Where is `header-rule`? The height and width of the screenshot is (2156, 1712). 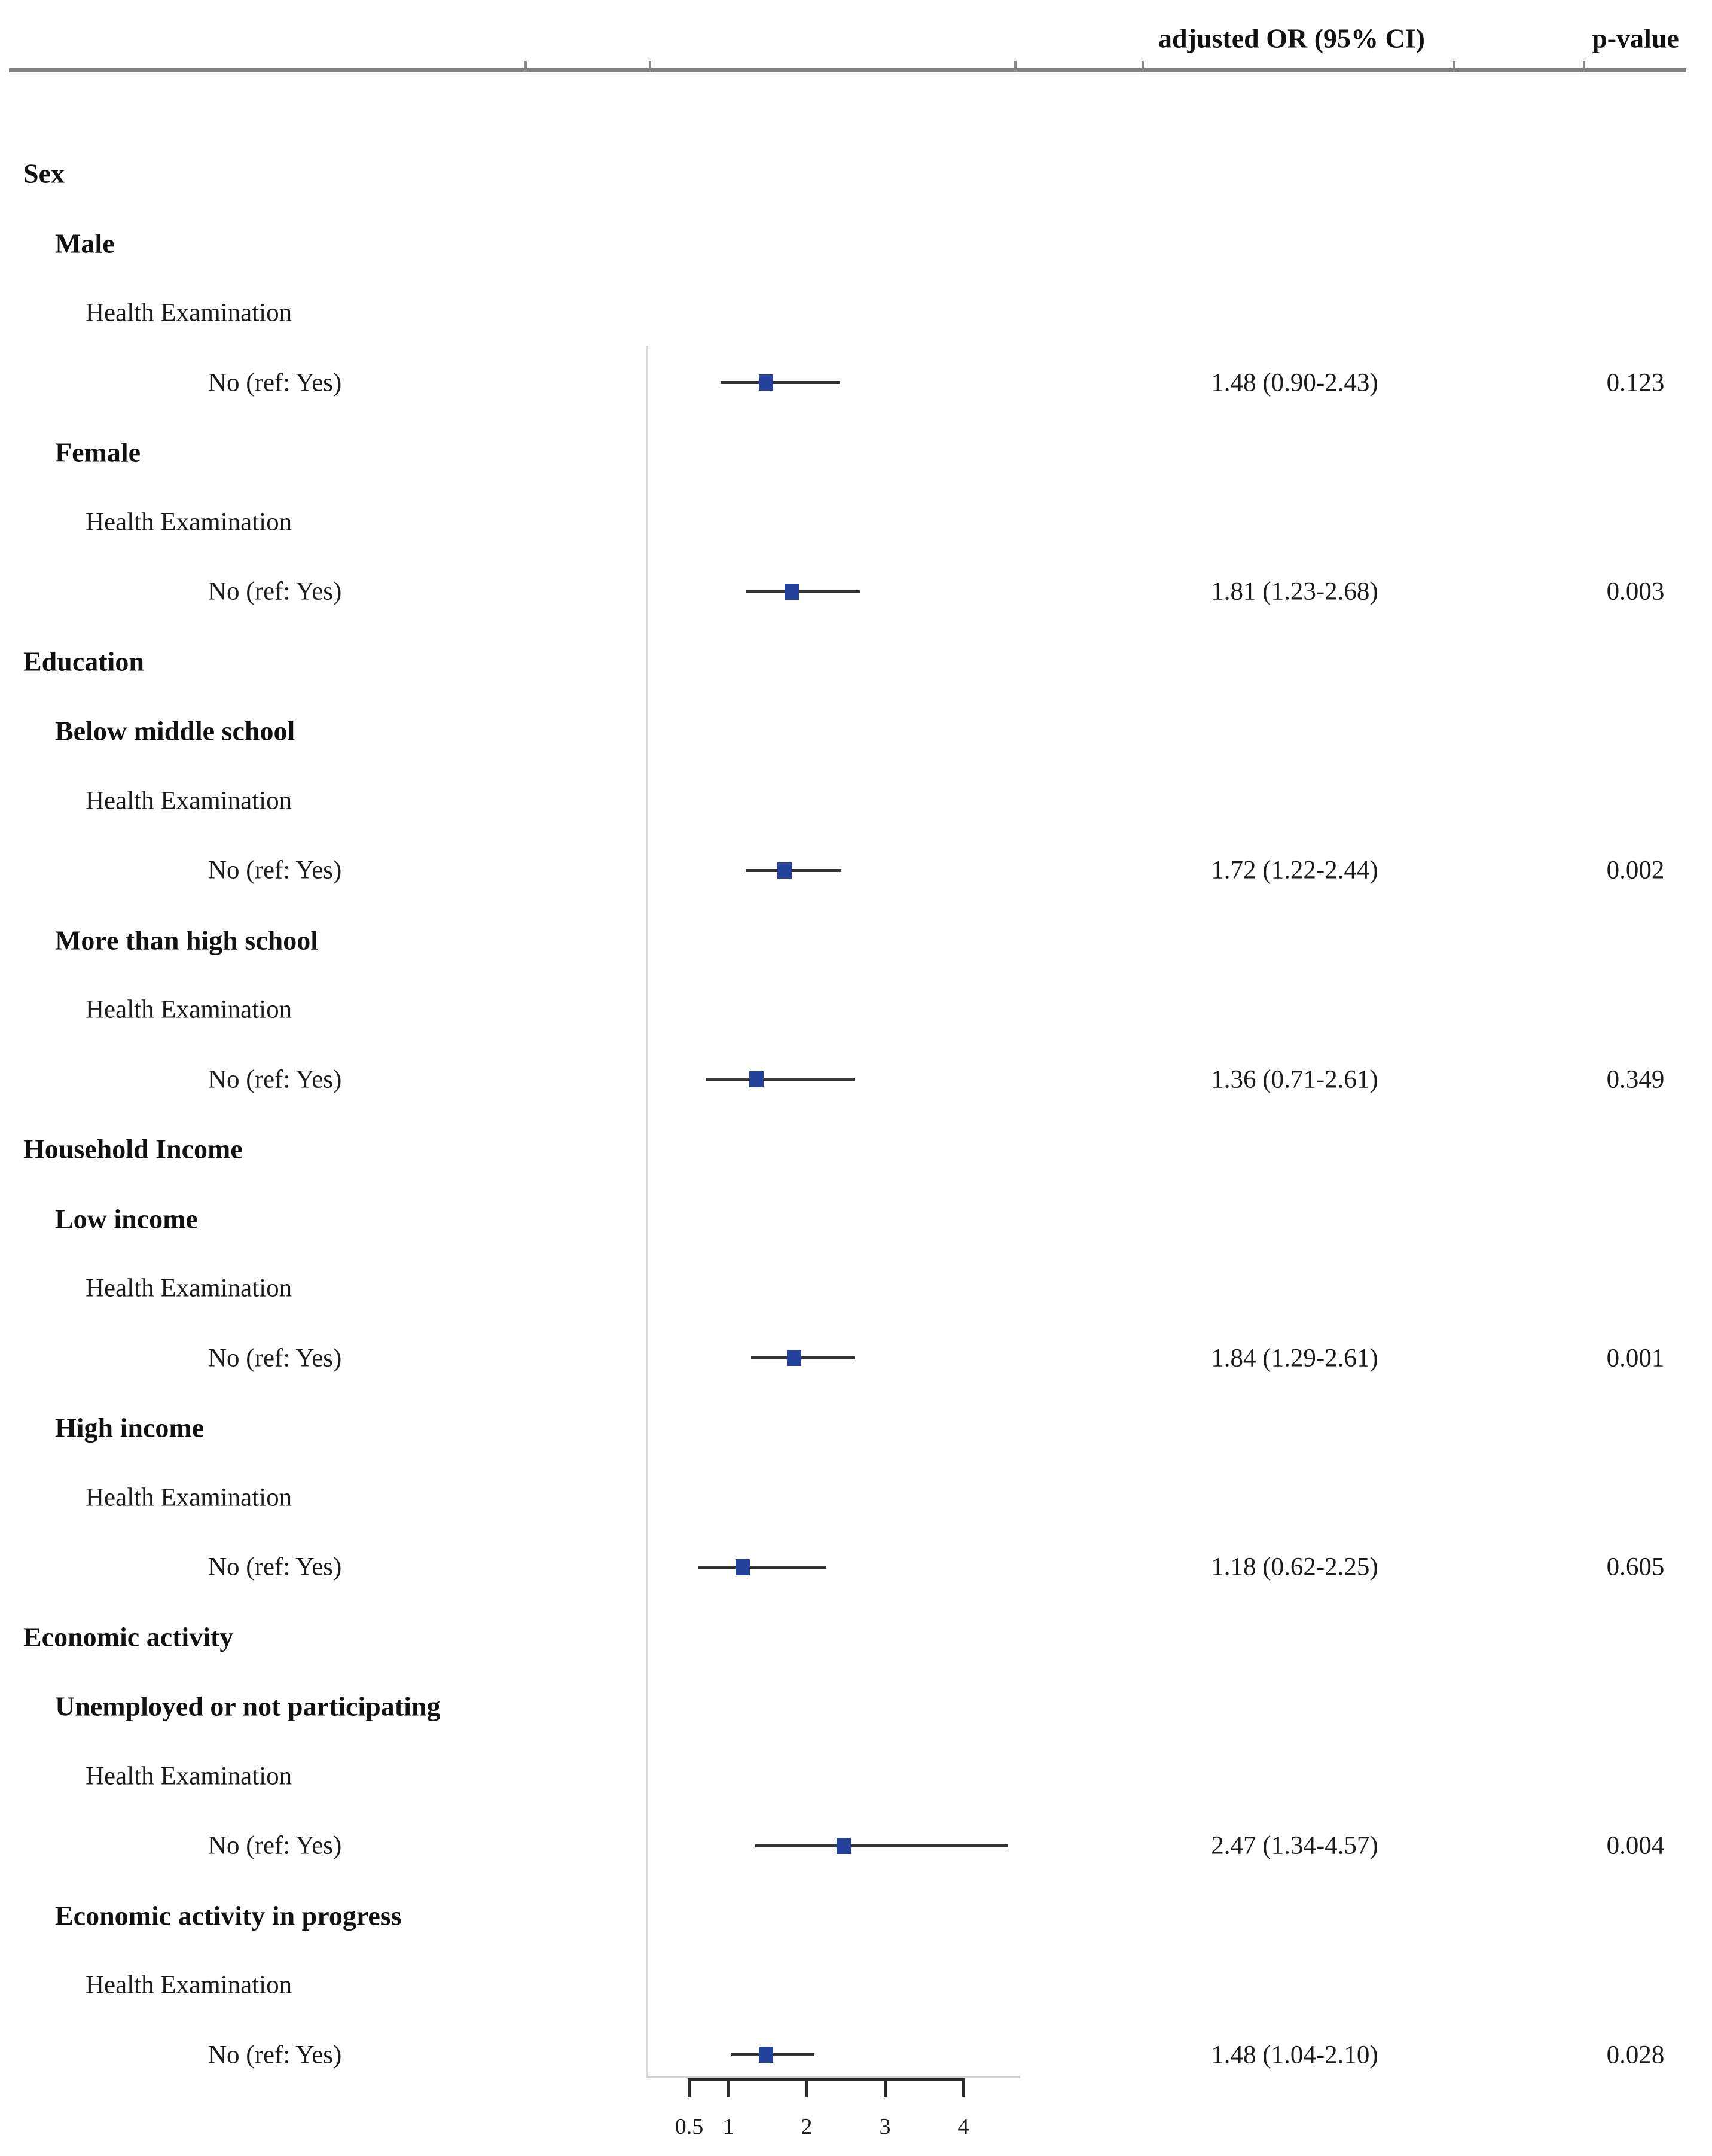 header-rule is located at coordinates (847, 70).